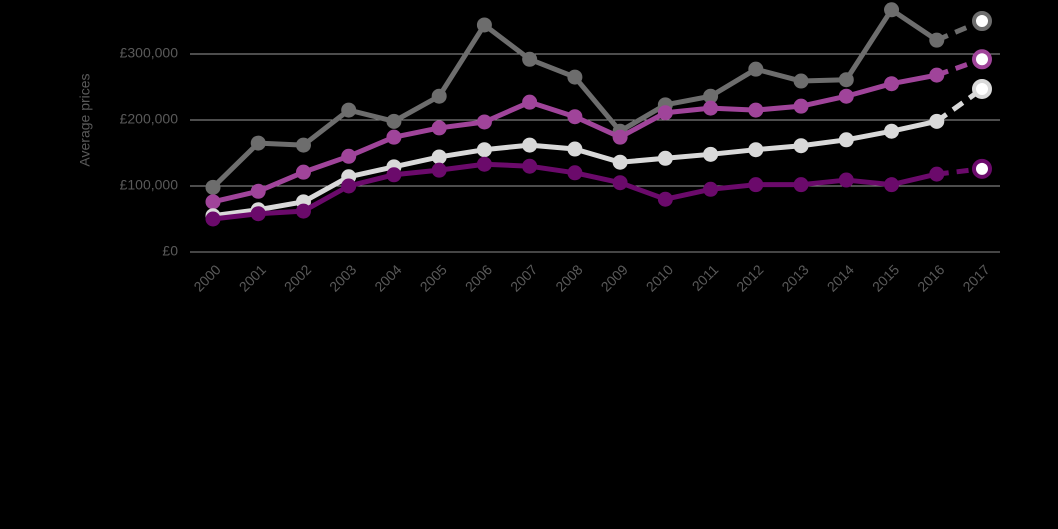 Image resolution: width=1058 pixels, height=529 pixels. Describe the element at coordinates (149, 119) in the screenshot. I see `y-tick-label: £200,000` at that location.